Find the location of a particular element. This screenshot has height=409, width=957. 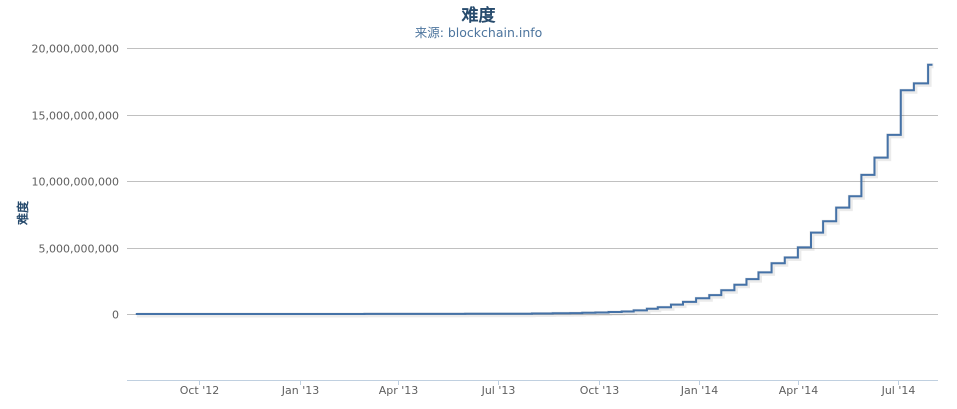

chart-subtitle: 来源: blockchain.info is located at coordinates (478, 32).